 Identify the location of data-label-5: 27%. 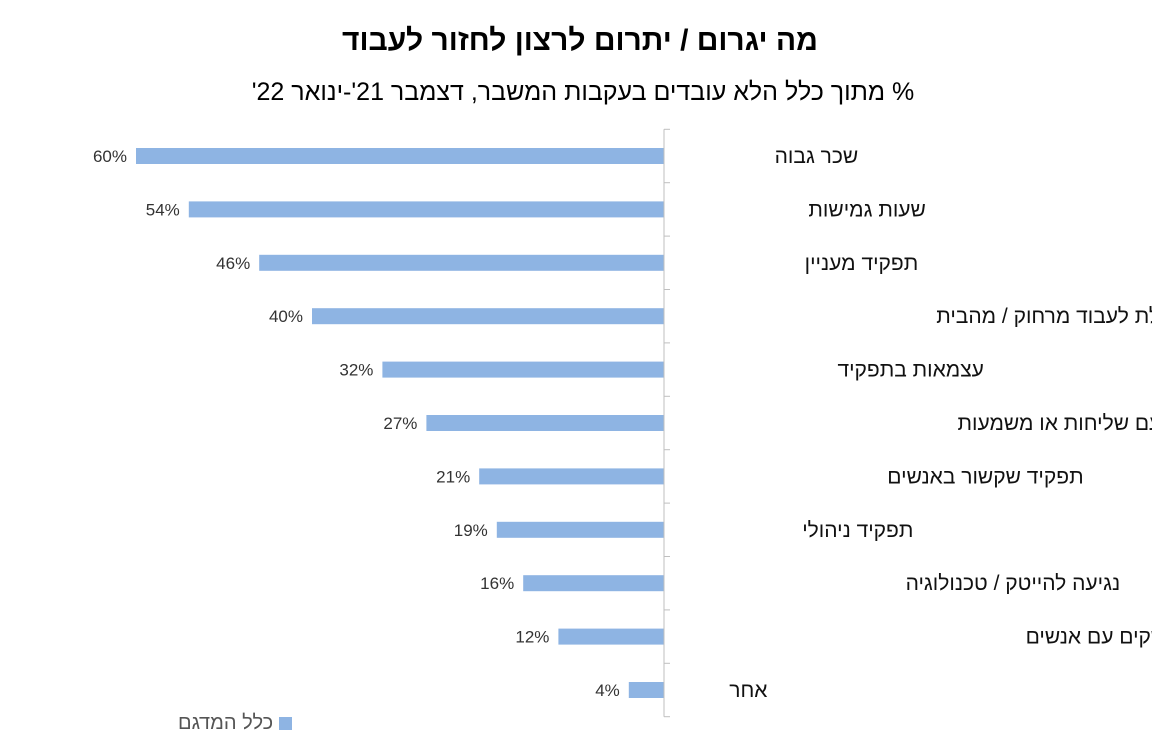
(400, 423).